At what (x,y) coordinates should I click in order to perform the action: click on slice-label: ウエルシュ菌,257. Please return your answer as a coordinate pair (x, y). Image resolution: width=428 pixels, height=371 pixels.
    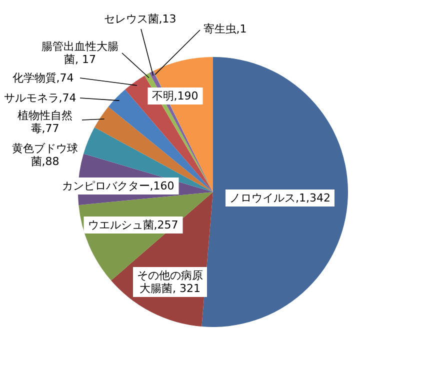
    Looking at the image, I should click on (133, 225).